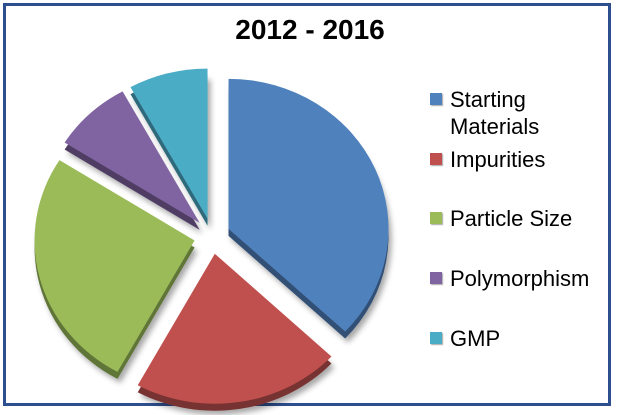 The image size is (620, 415). I want to click on legend-label: Polymorphism, so click(520, 278).